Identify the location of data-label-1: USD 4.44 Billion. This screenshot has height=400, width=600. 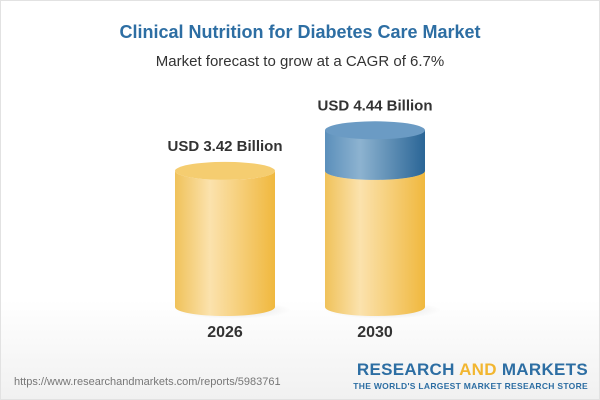
(374, 105).